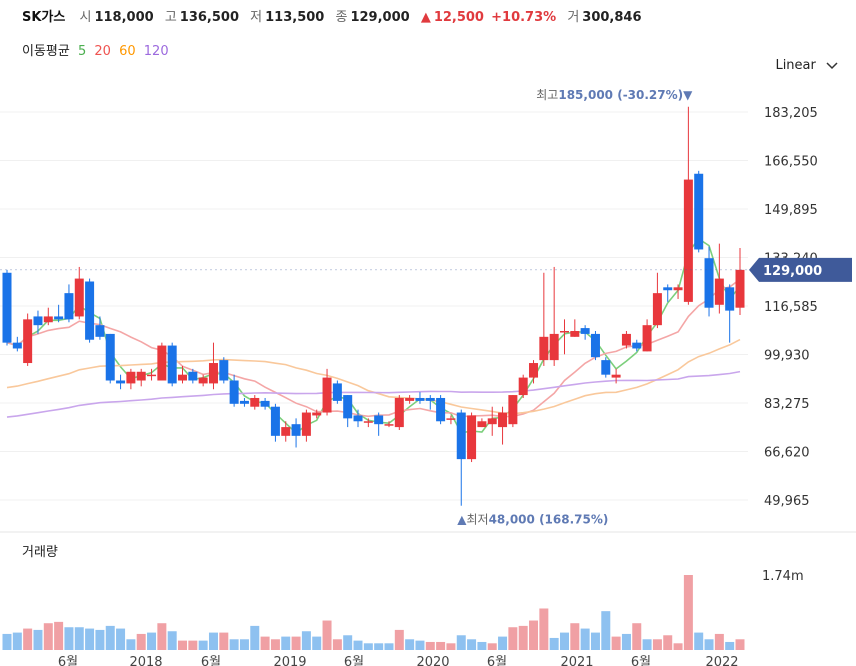  Describe the element at coordinates (791, 259) in the screenshot. I see `price-tick-label: 133,240` at that location.